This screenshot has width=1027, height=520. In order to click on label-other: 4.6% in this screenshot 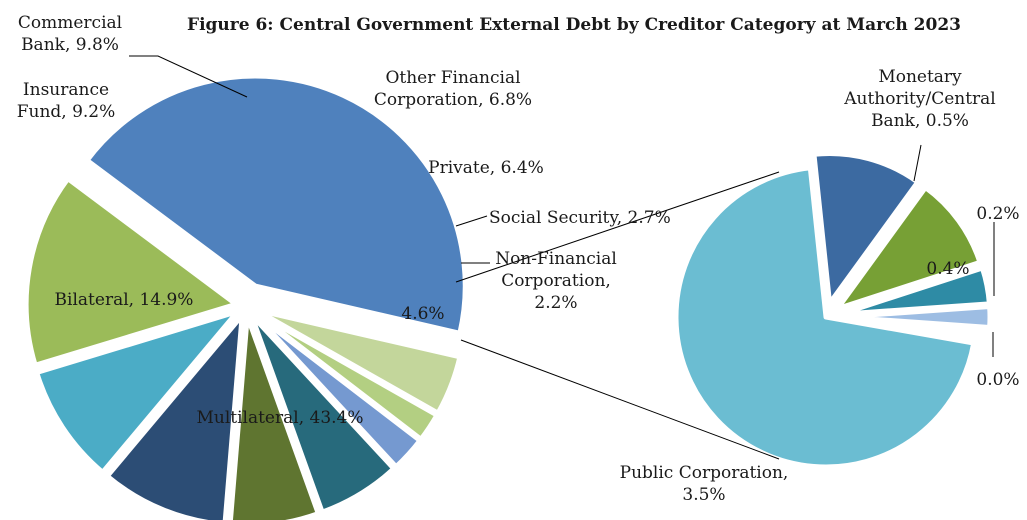, I will do `click(422, 314)`.